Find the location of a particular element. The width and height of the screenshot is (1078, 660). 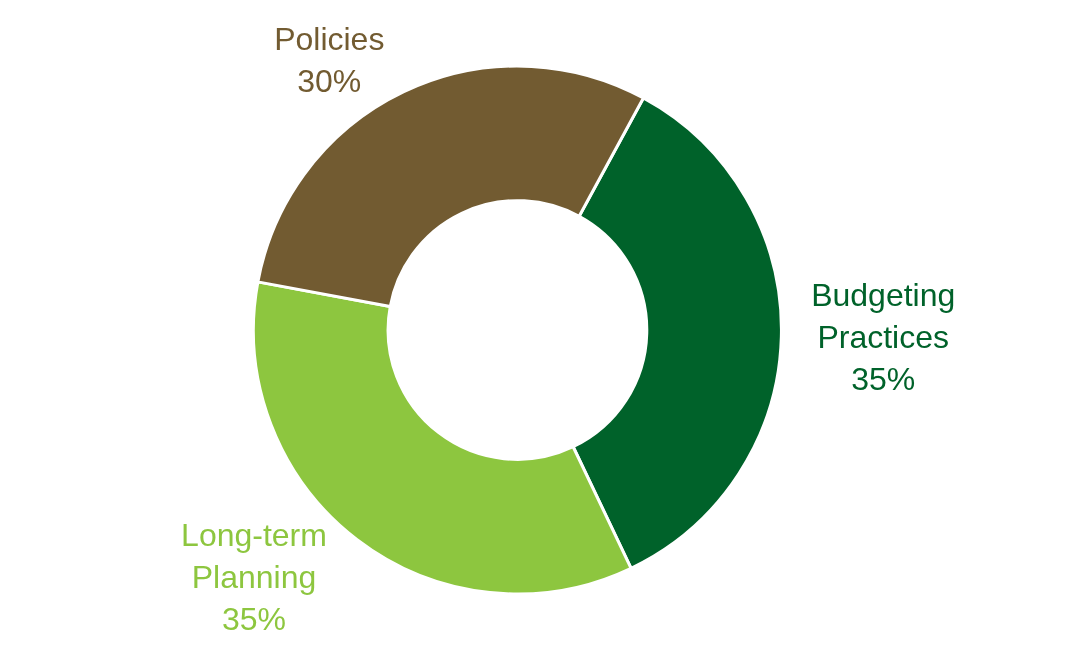

slice-label: Budgeting Practices is located at coordinates (883, 316).